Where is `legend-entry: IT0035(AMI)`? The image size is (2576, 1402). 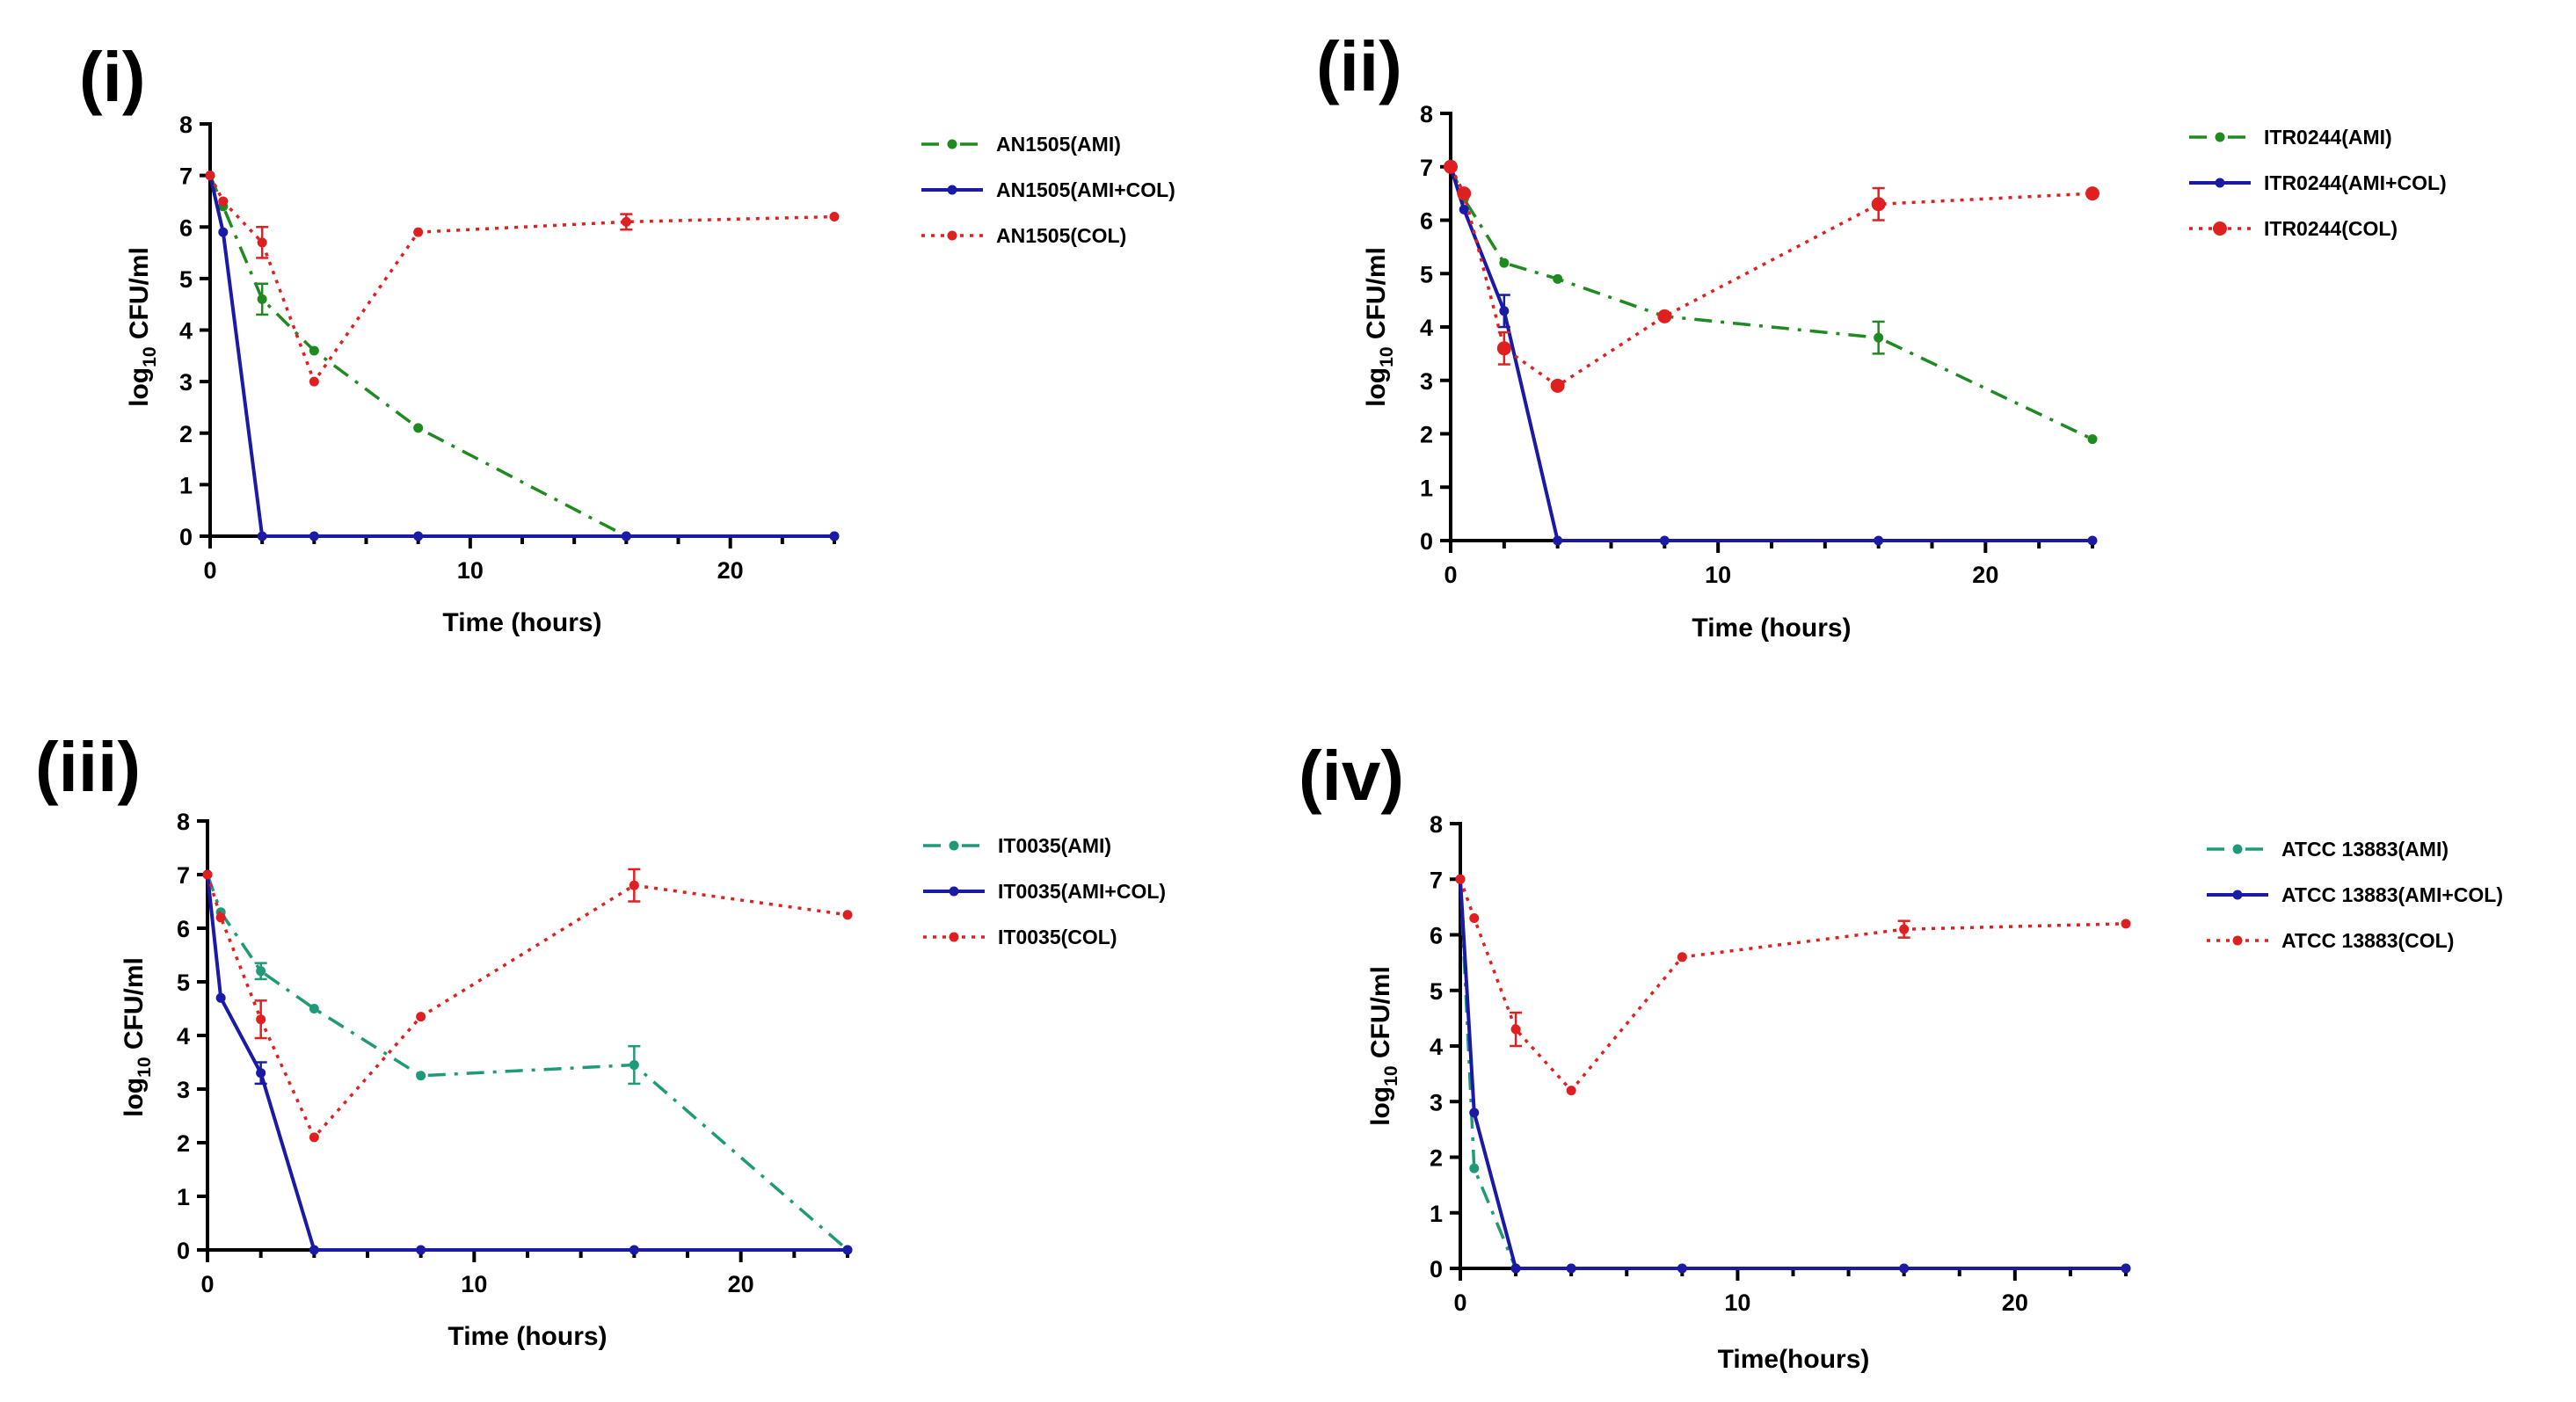
legend-entry: IT0035(AMI) is located at coordinates (1017, 845).